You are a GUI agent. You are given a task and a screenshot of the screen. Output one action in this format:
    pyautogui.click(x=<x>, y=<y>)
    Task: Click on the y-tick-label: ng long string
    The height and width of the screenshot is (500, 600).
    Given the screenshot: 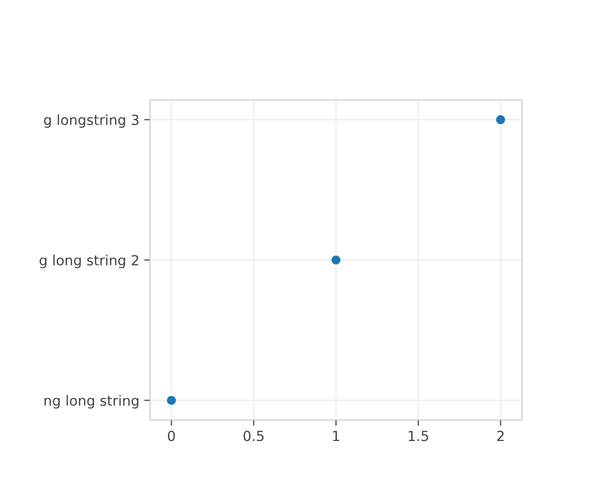 What is the action you would take?
    pyautogui.click(x=91, y=402)
    